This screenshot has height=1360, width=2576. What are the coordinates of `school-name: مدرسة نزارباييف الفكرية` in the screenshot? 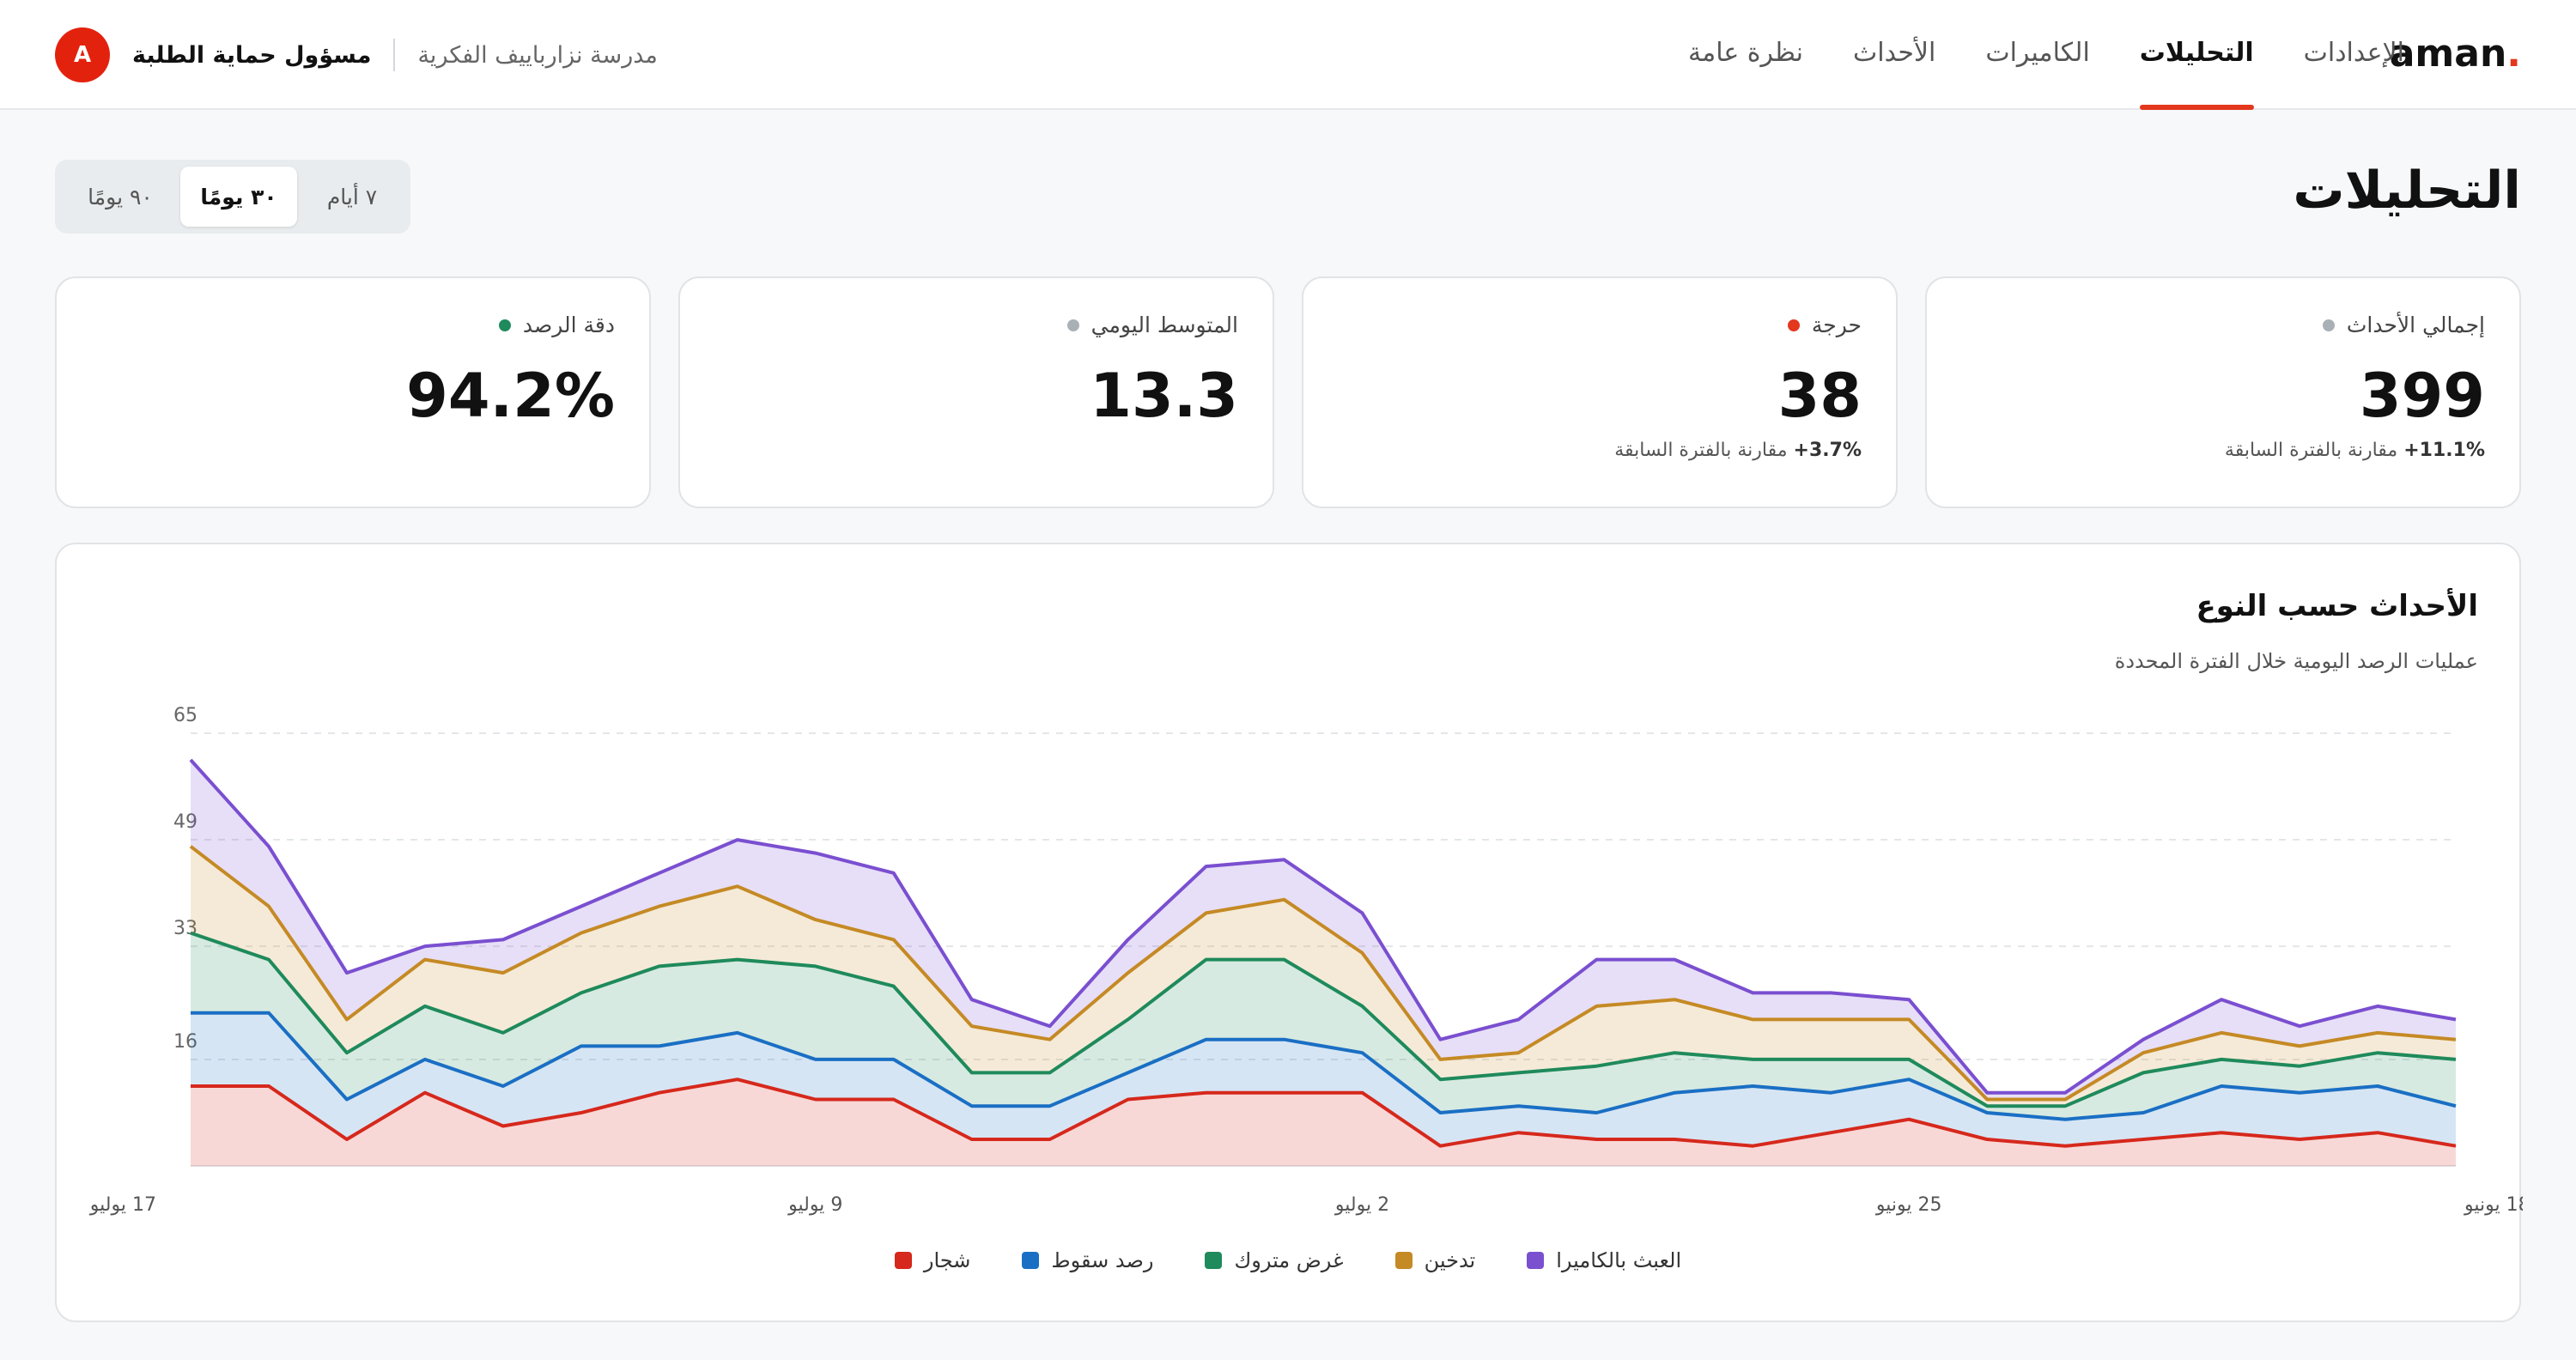 It's located at (537, 55).